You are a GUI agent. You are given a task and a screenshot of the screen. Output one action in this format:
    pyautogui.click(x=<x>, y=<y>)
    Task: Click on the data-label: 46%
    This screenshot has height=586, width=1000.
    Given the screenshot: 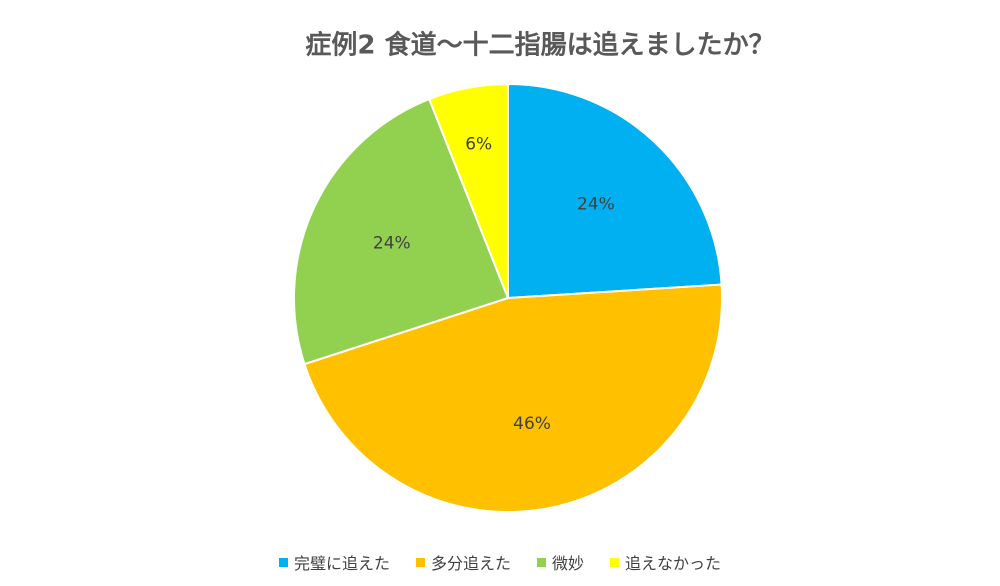 What is the action you would take?
    pyautogui.click(x=532, y=424)
    